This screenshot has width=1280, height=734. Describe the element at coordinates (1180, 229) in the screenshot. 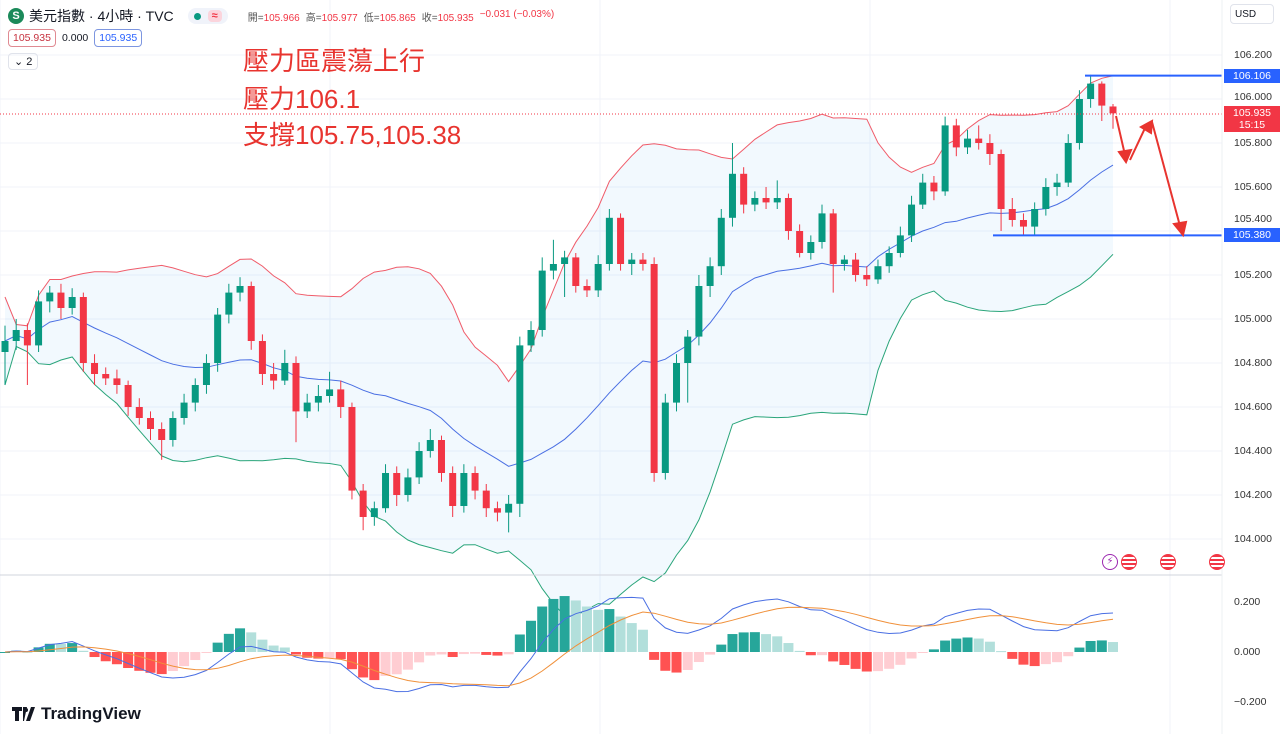

I see `arrowhead-icon` at that location.